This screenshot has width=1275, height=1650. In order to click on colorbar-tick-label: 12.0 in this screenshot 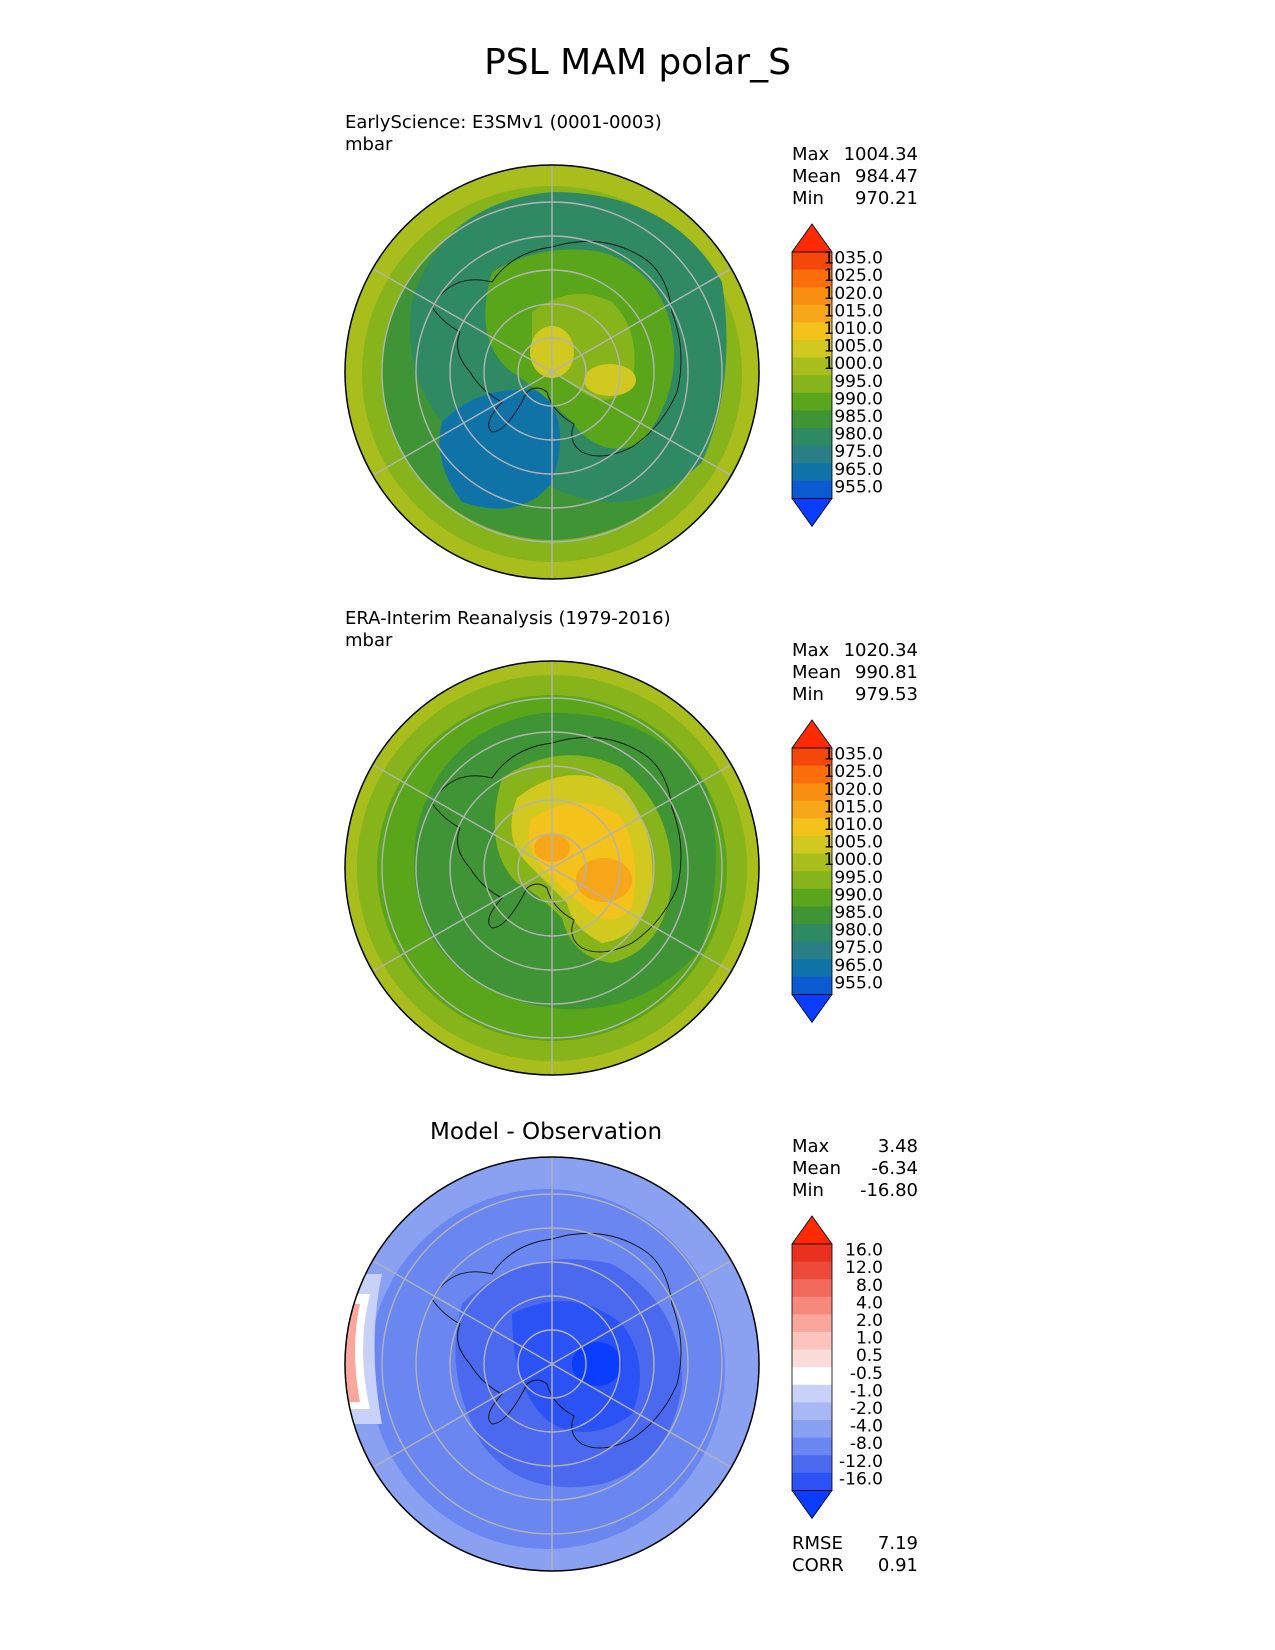, I will do `click(864, 1268)`.